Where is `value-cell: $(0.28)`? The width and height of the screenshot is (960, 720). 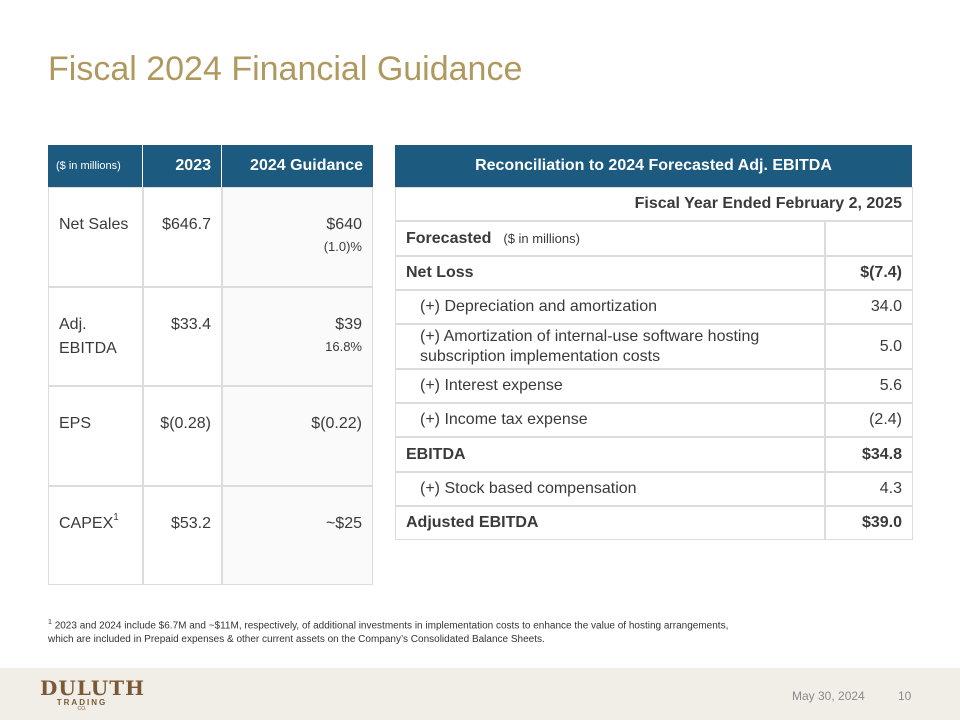
value-cell: $(0.28) is located at coordinates (182, 436).